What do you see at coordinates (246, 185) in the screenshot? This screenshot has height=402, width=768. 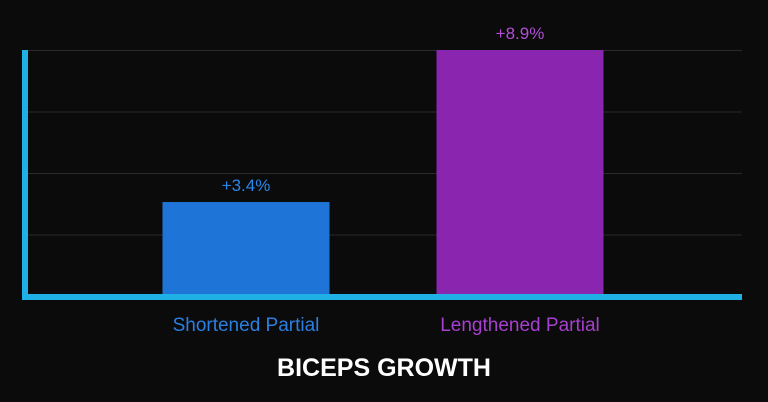 I see `data-label: +3.4%` at bounding box center [246, 185].